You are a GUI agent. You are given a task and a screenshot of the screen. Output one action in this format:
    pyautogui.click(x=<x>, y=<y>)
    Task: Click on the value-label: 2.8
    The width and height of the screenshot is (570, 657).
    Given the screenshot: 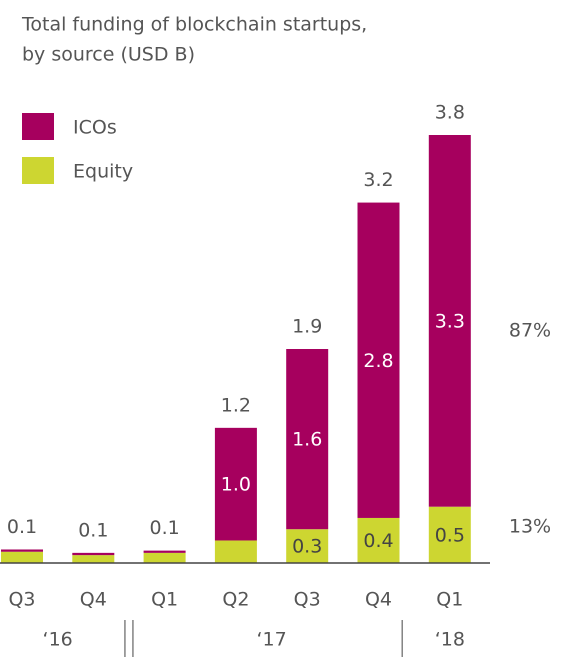 What is the action you would take?
    pyautogui.click(x=378, y=361)
    